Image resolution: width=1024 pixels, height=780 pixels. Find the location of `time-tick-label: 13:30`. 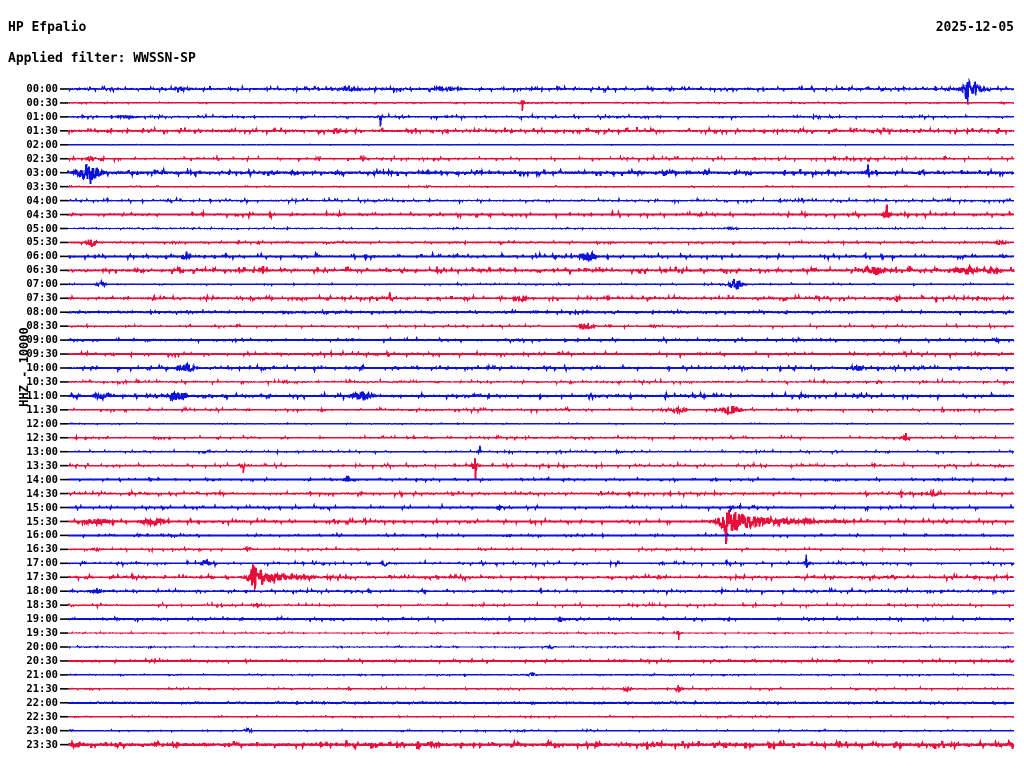

time-tick-label: 13:30 is located at coordinates (42, 465).